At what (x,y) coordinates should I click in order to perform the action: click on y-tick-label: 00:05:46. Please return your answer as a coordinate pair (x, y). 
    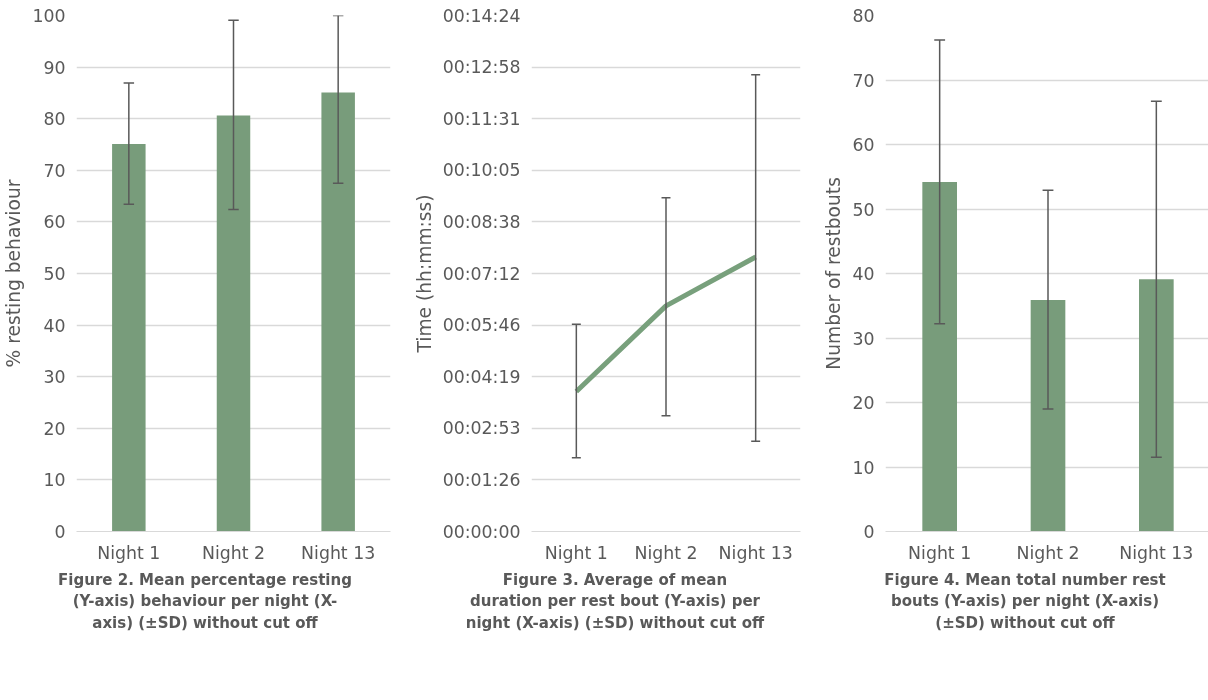
    Looking at the image, I should click on (481, 325).